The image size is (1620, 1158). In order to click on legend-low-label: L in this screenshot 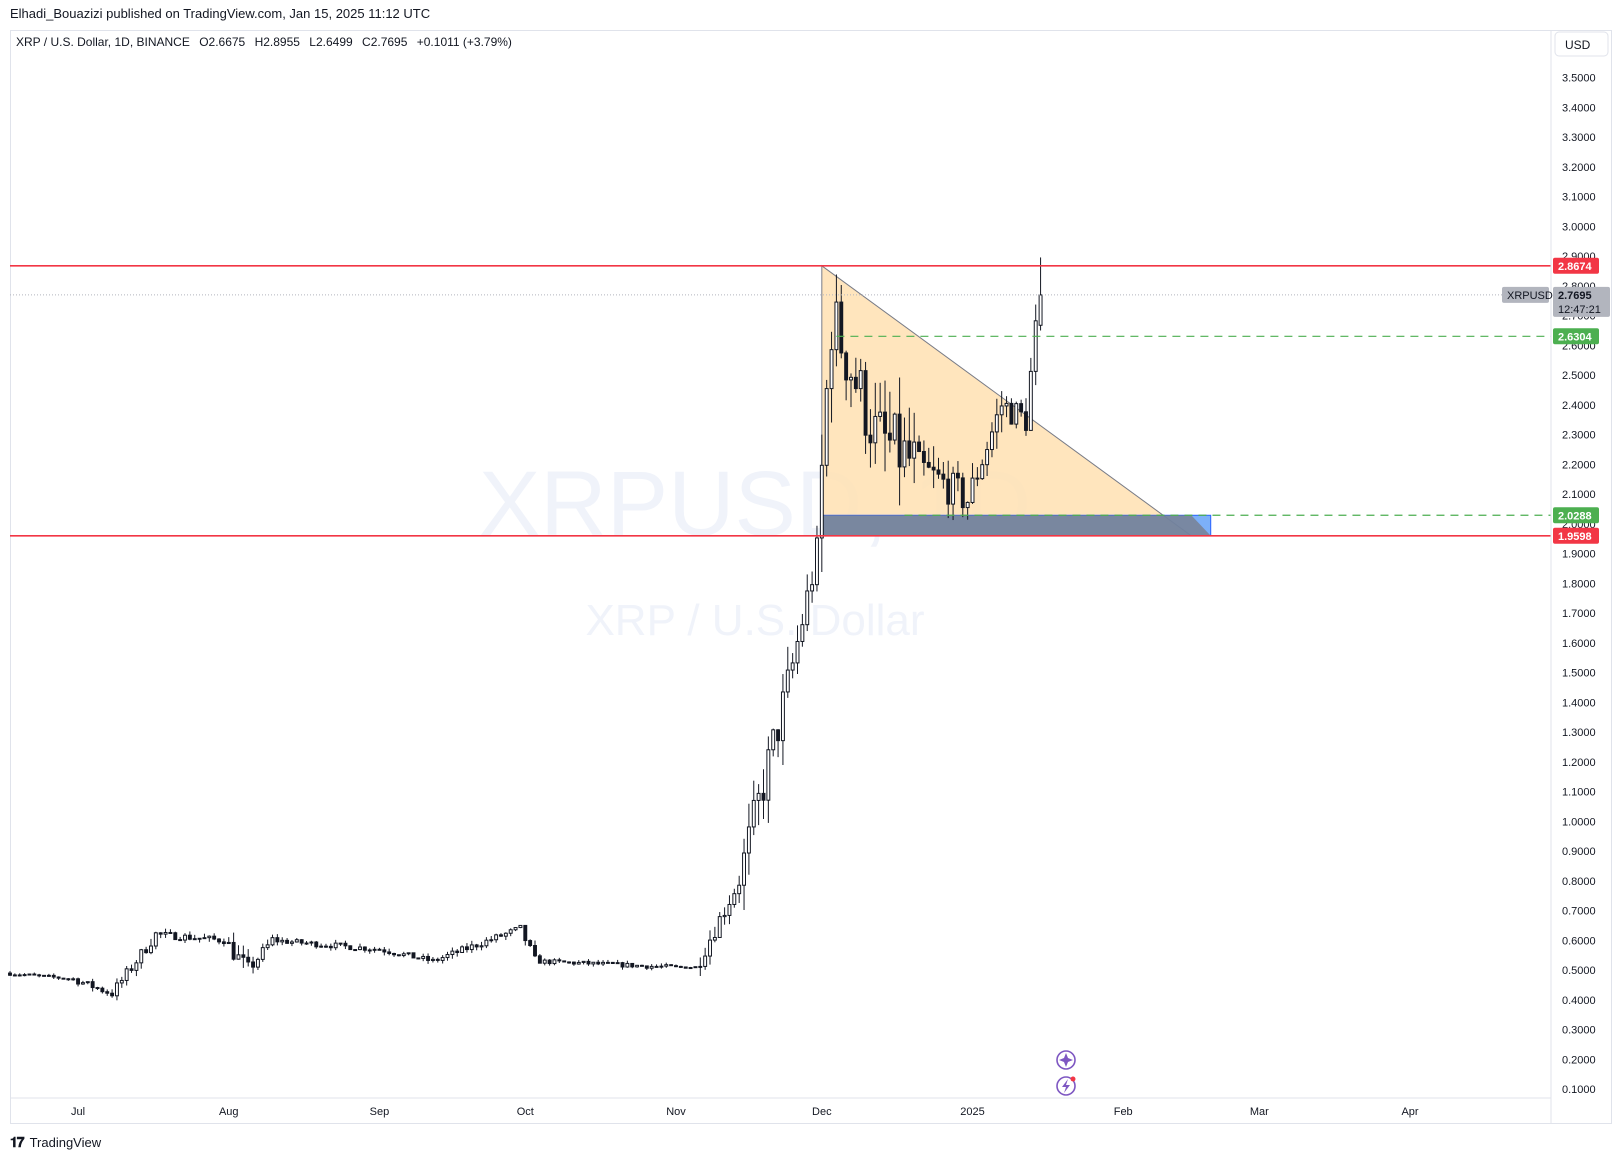, I will do `click(312, 42)`.